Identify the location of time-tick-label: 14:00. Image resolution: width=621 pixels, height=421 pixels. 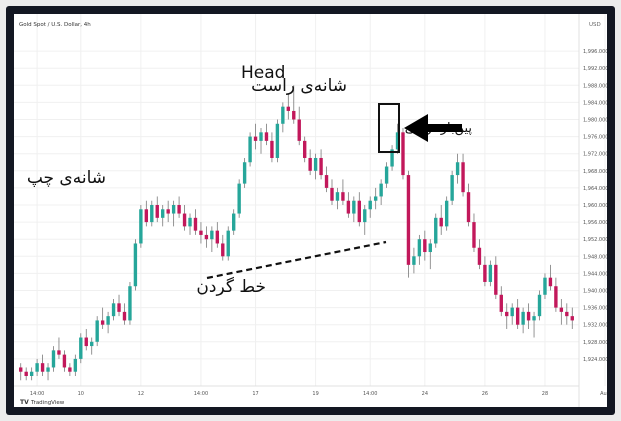
(37, 394).